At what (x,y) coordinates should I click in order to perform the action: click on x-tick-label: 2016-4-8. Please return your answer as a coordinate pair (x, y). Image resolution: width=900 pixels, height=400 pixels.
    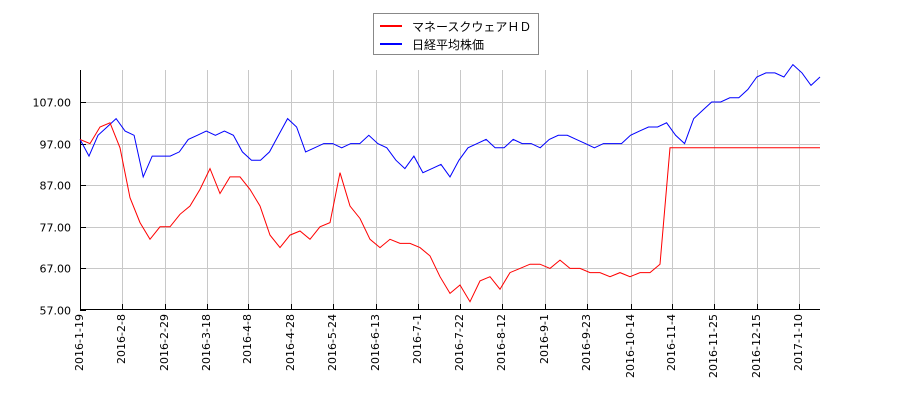
    Looking at the image, I should click on (247, 339).